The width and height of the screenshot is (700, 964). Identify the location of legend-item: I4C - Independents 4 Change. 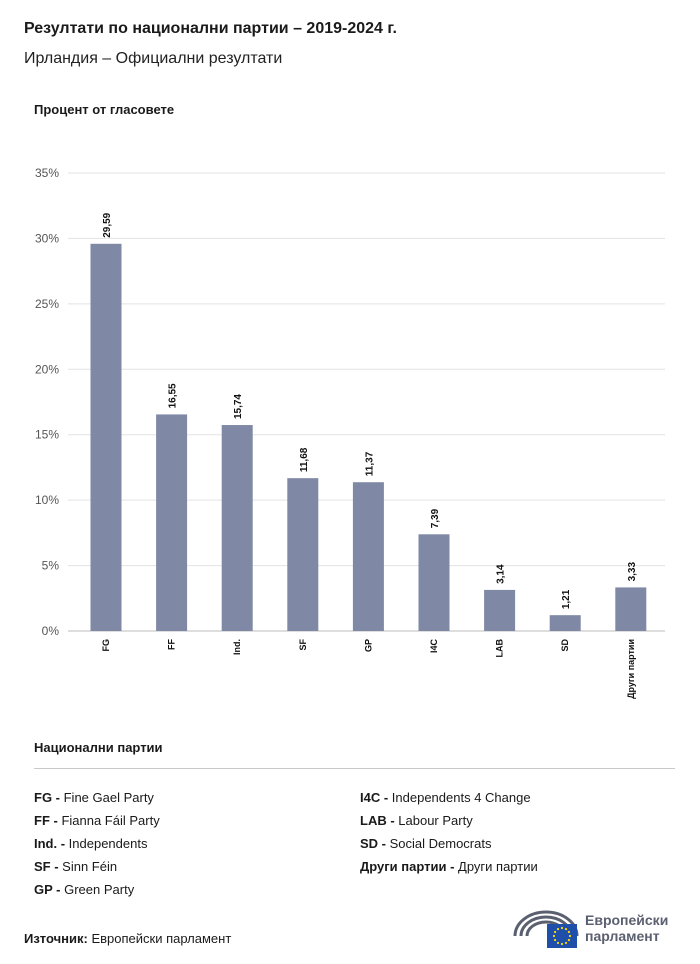
(449, 797).